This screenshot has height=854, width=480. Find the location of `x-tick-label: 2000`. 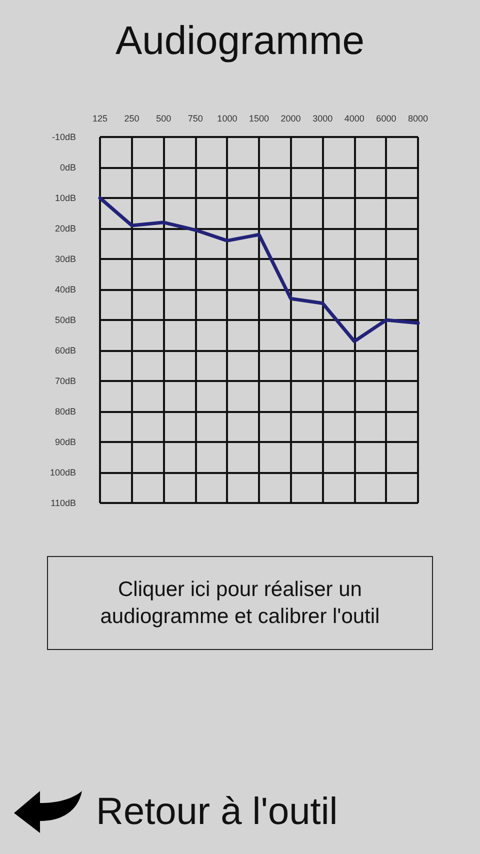

x-tick-label: 2000 is located at coordinates (290, 119).